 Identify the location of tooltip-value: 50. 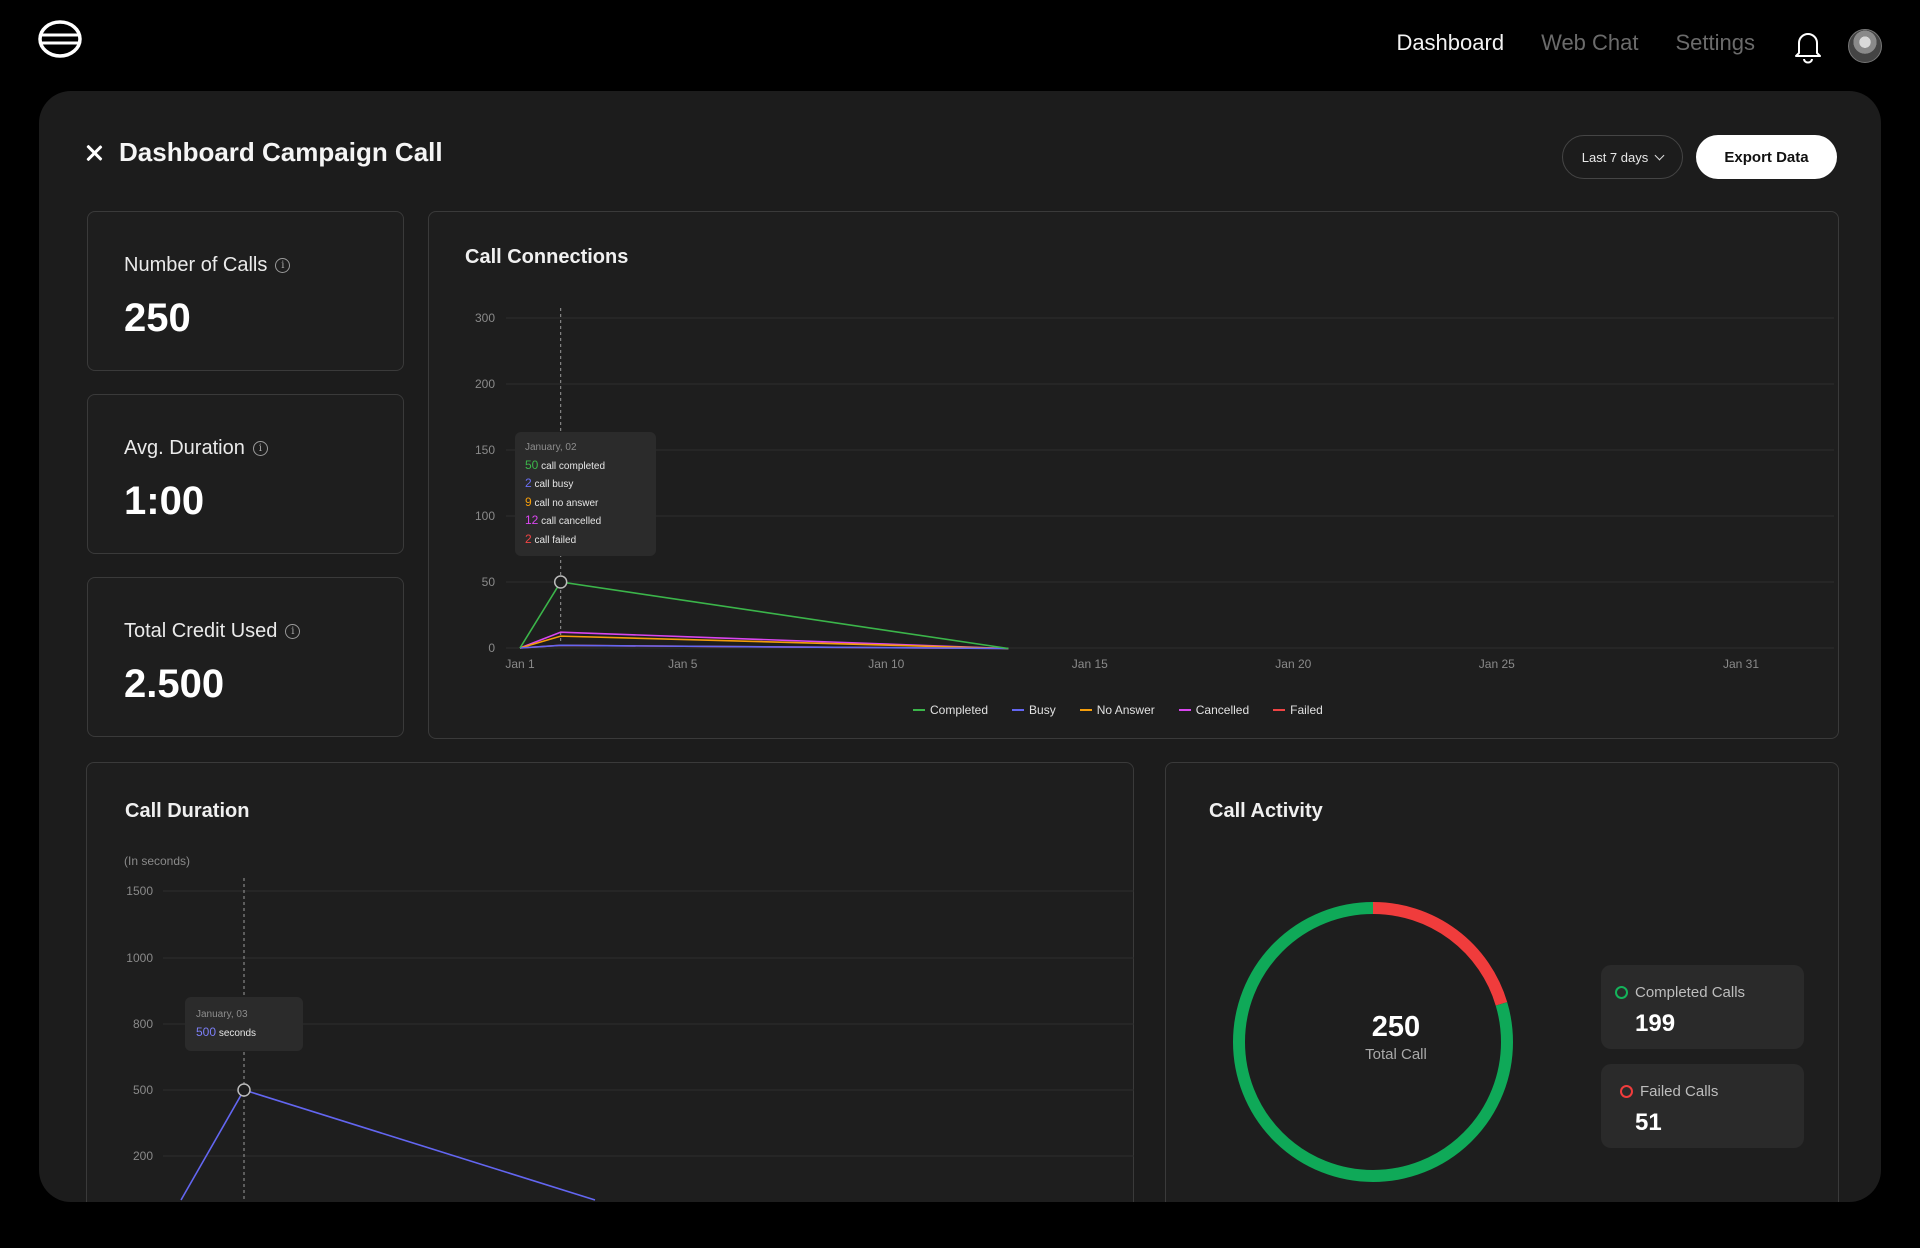
(532, 464).